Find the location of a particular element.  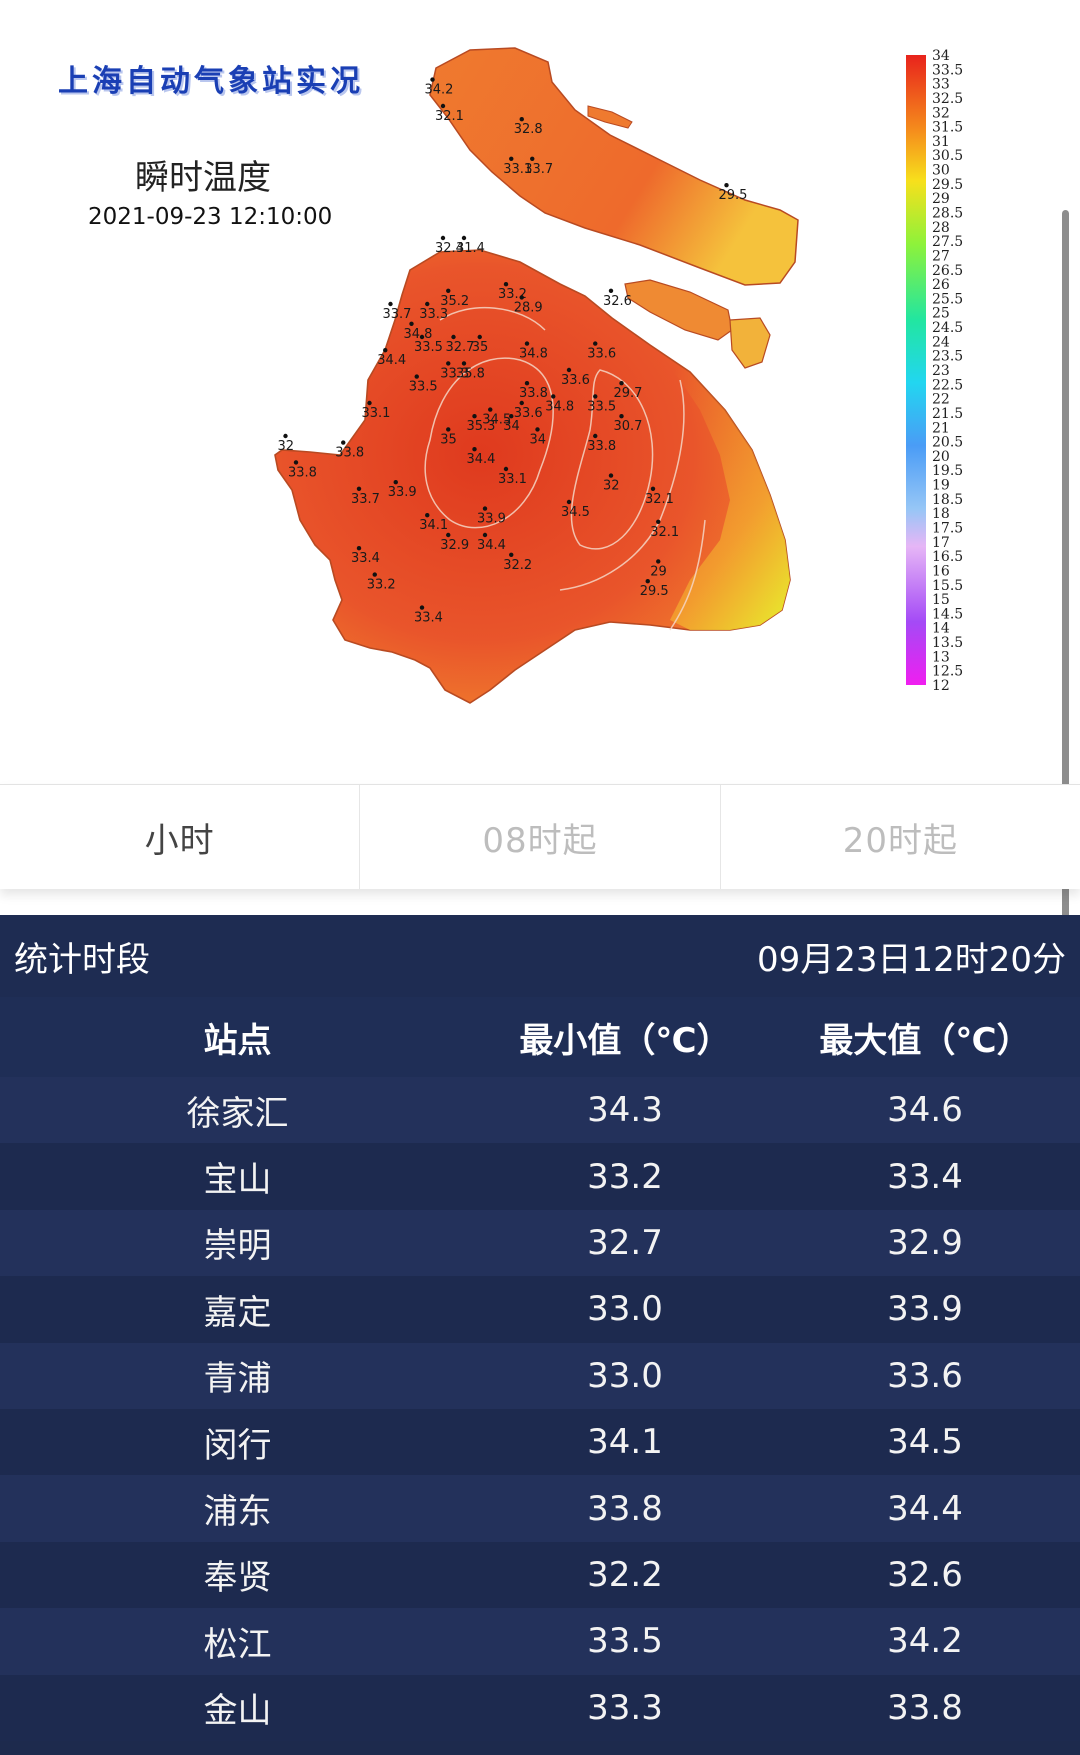

cell-min: 32.2 is located at coordinates (625, 1574).